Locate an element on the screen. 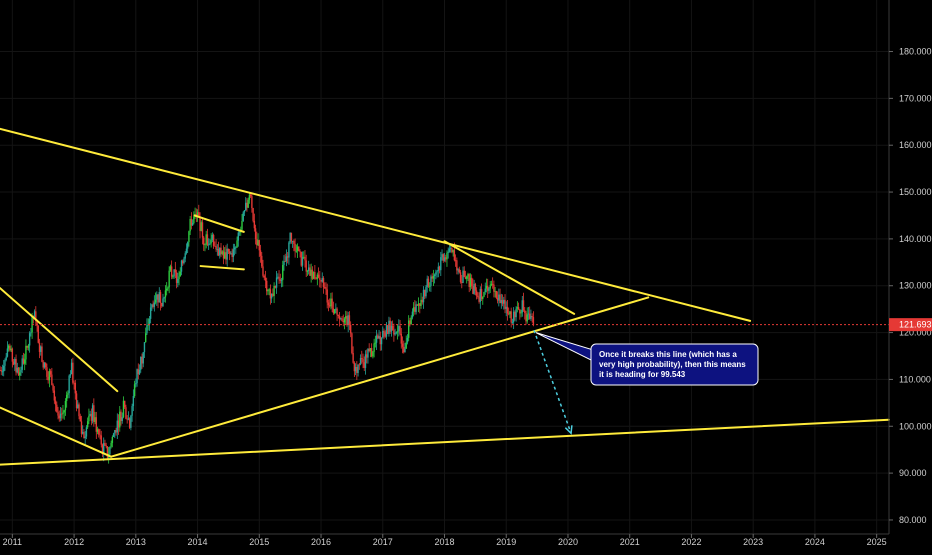 This screenshot has height=555, width=932. callout-box is located at coordinates (674, 364).